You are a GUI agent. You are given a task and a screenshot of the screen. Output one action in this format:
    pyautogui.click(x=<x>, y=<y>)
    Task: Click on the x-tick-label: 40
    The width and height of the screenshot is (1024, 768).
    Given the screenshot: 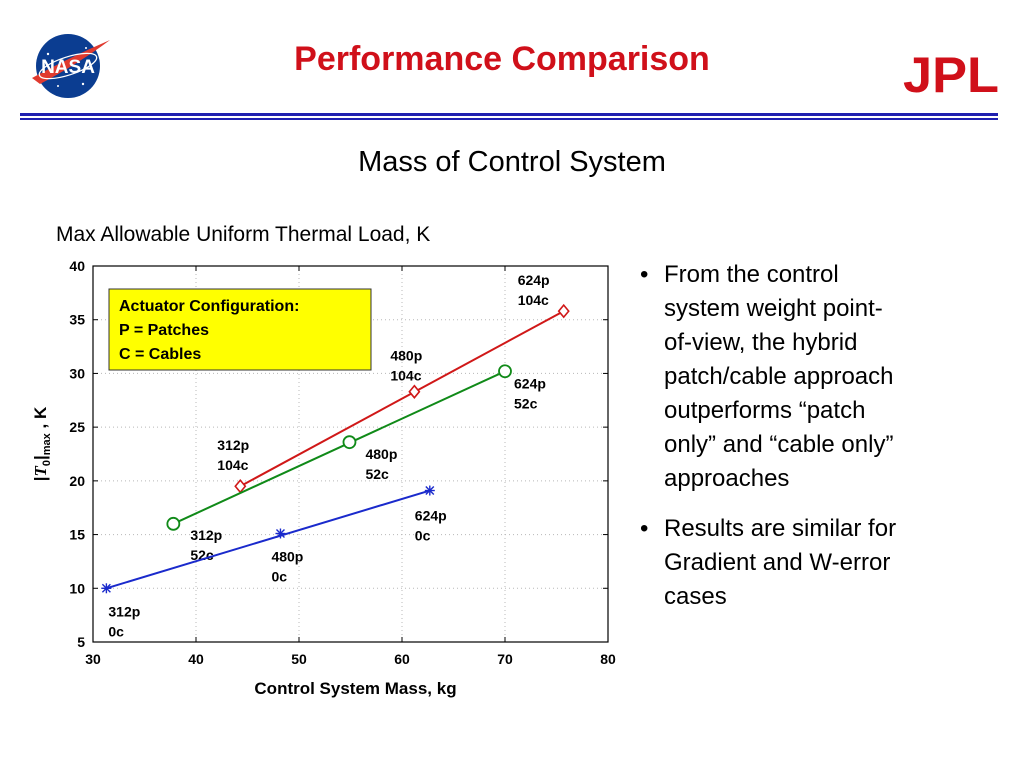 What is the action you would take?
    pyautogui.click(x=196, y=659)
    